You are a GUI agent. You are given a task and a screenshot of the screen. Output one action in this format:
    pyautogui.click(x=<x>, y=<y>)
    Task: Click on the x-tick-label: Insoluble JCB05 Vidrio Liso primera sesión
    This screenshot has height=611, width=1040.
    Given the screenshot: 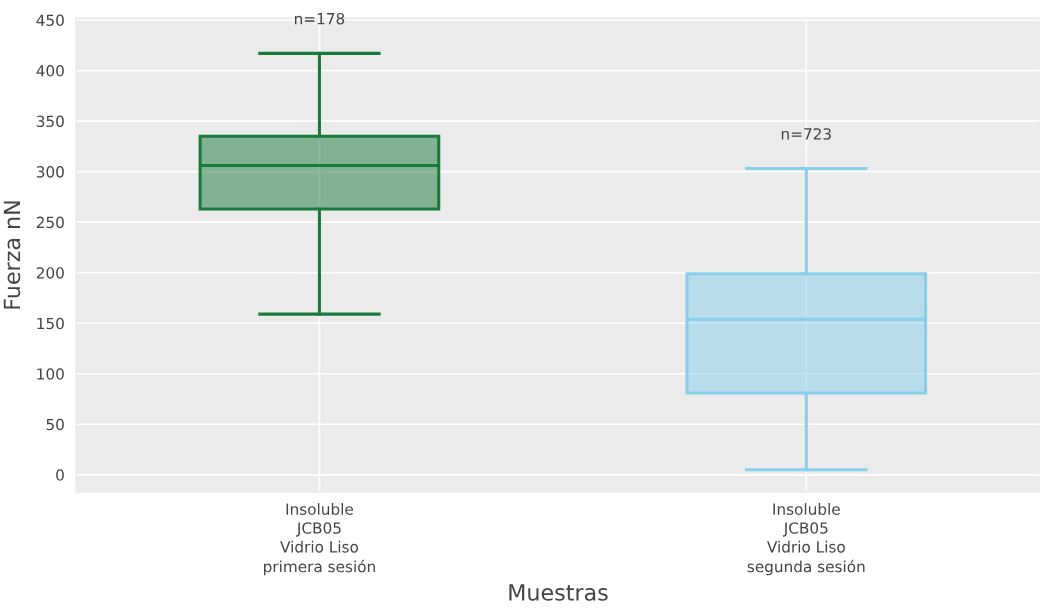 What is the action you would take?
    pyautogui.click(x=319, y=539)
    